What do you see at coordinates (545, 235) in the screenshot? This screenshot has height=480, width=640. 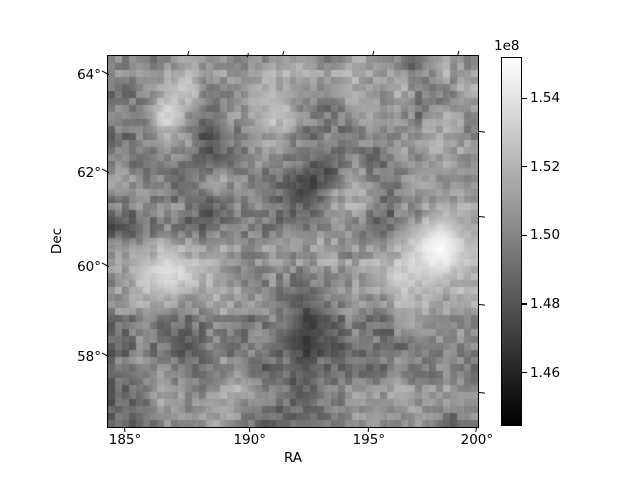 I see `colorbar-tick-label: 1.50` at bounding box center [545, 235].